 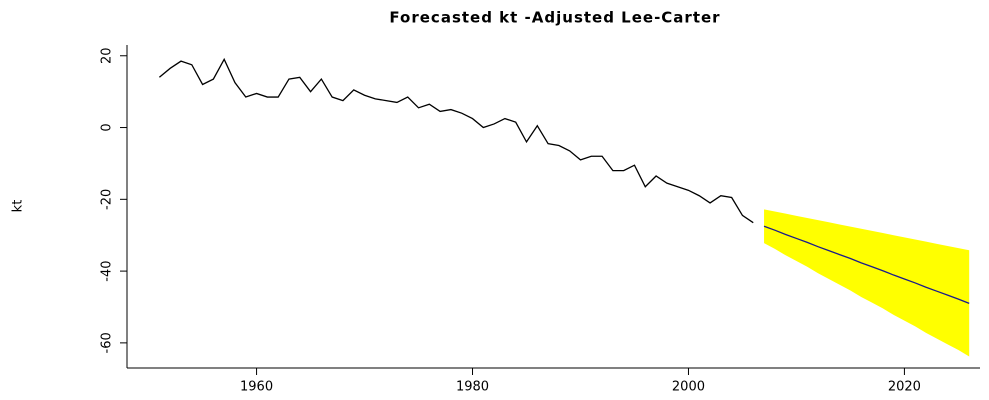 What do you see at coordinates (107, 342) in the screenshot?
I see `y-tick-label: -60` at bounding box center [107, 342].